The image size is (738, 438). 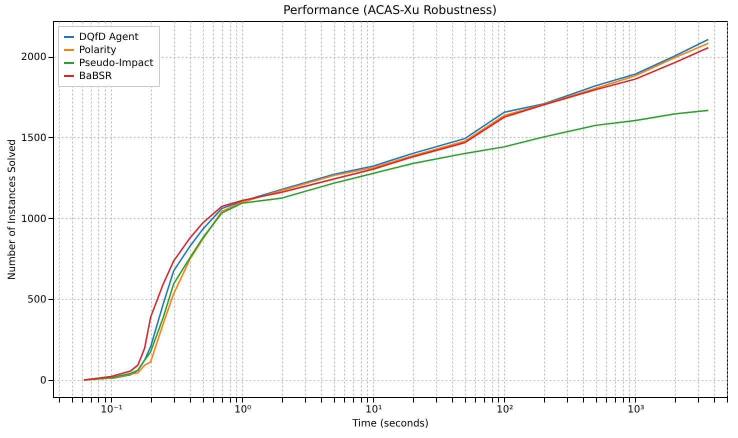 What do you see at coordinates (33, 138) in the screenshot?
I see `y-tick-label: 1500` at bounding box center [33, 138].